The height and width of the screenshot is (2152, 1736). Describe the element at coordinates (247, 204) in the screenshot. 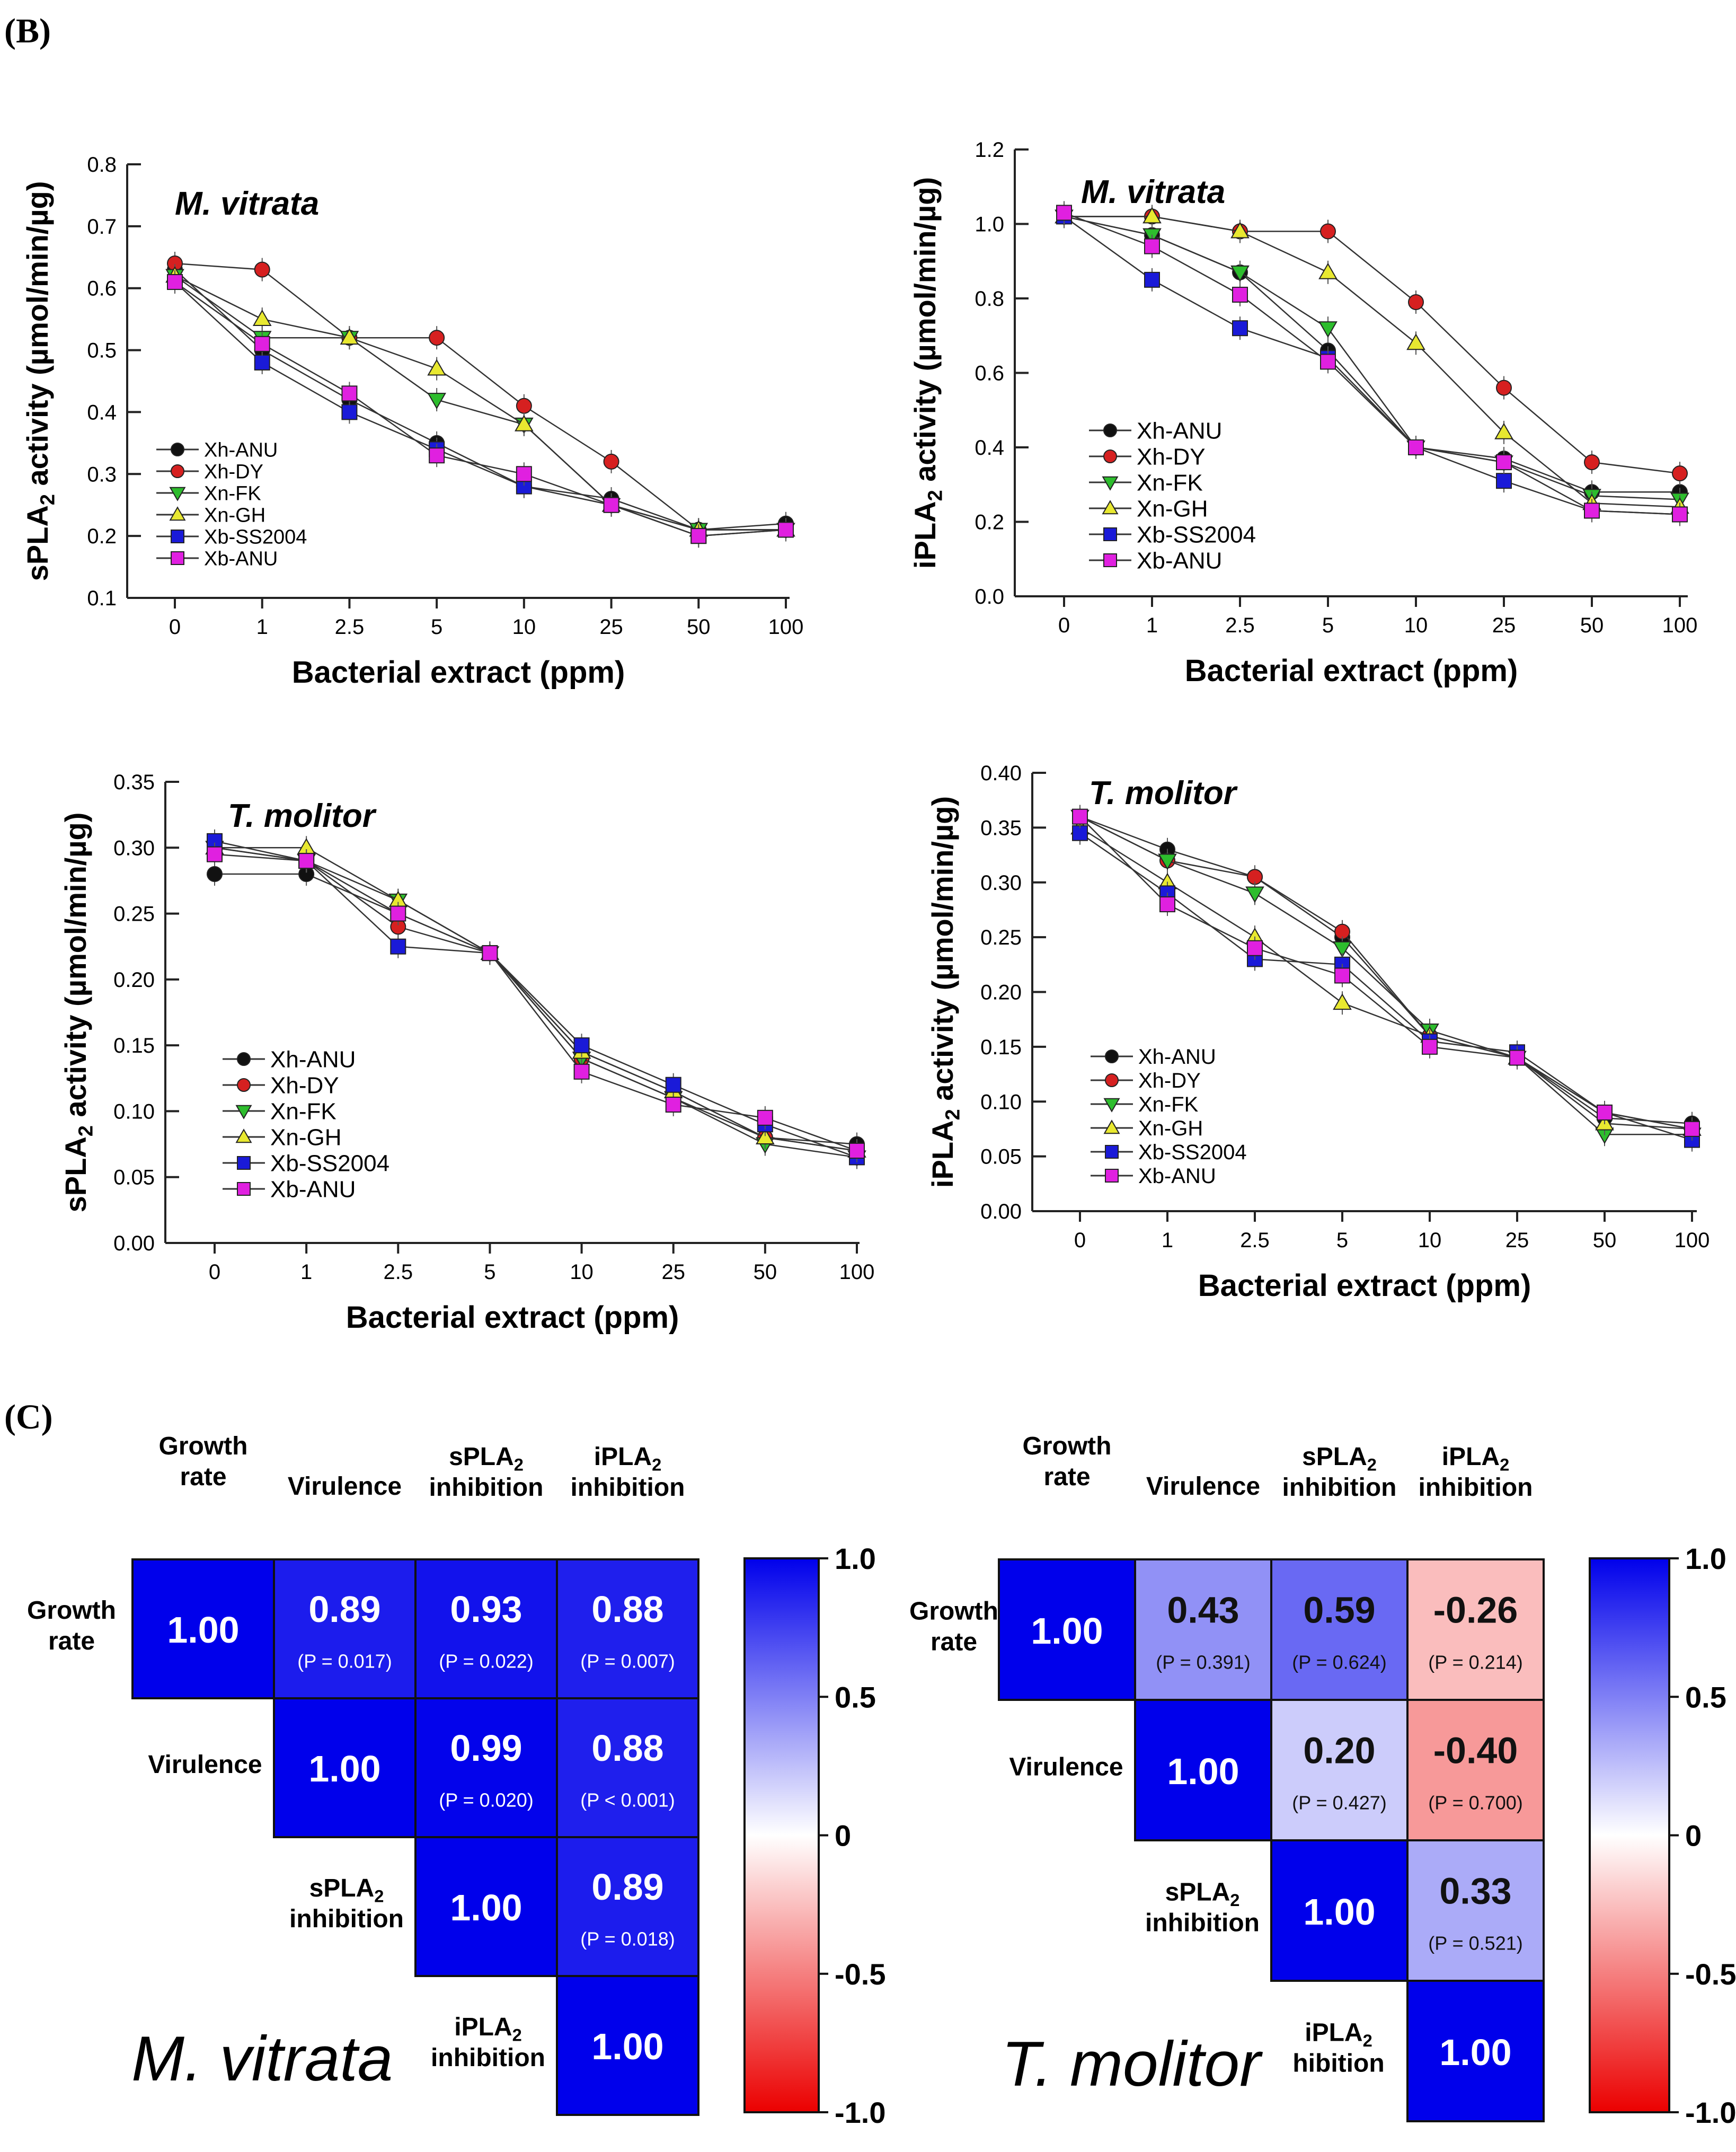

I see `species-title: M. vitrata` at that location.